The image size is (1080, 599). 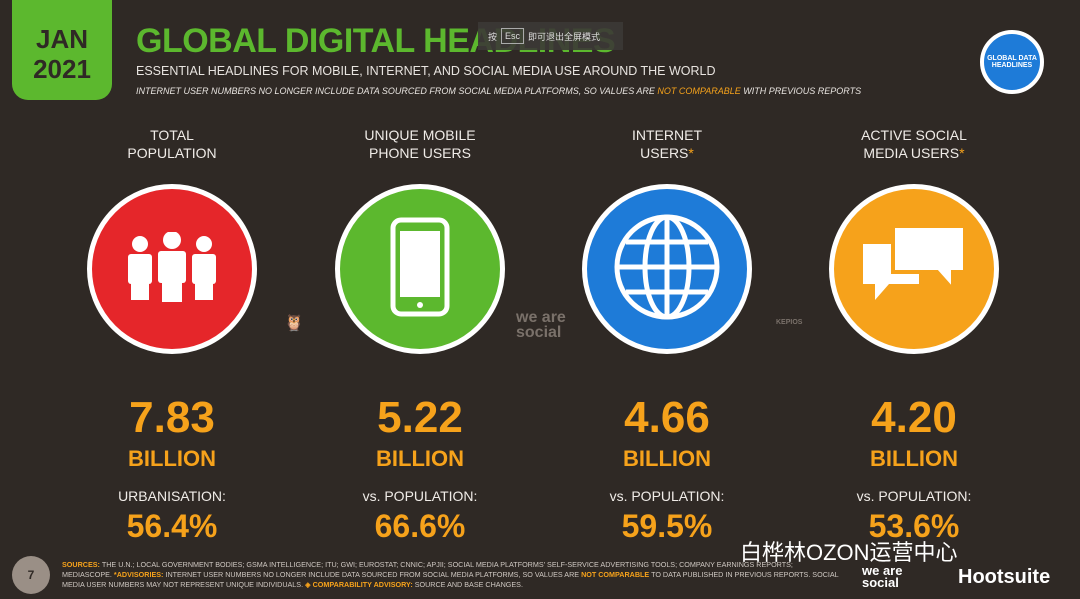 I want to click on stat-label: ACTIVE SOCIAL MEDIA USERS*, so click(x=914, y=144).